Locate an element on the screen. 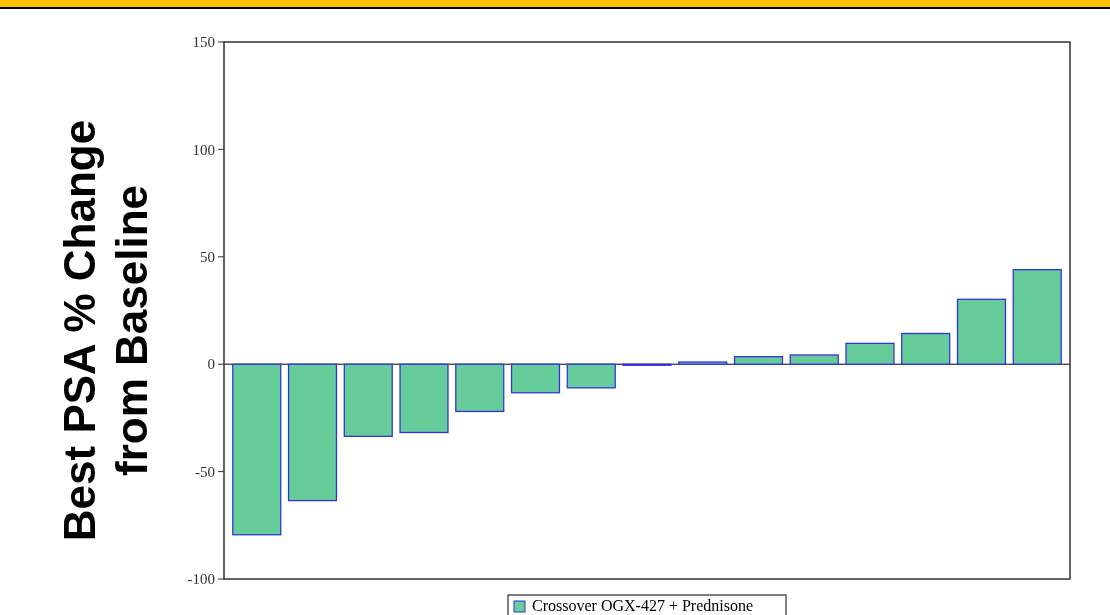 This screenshot has width=1110, height=615. y-tick-label: 150 is located at coordinates (203, 42).